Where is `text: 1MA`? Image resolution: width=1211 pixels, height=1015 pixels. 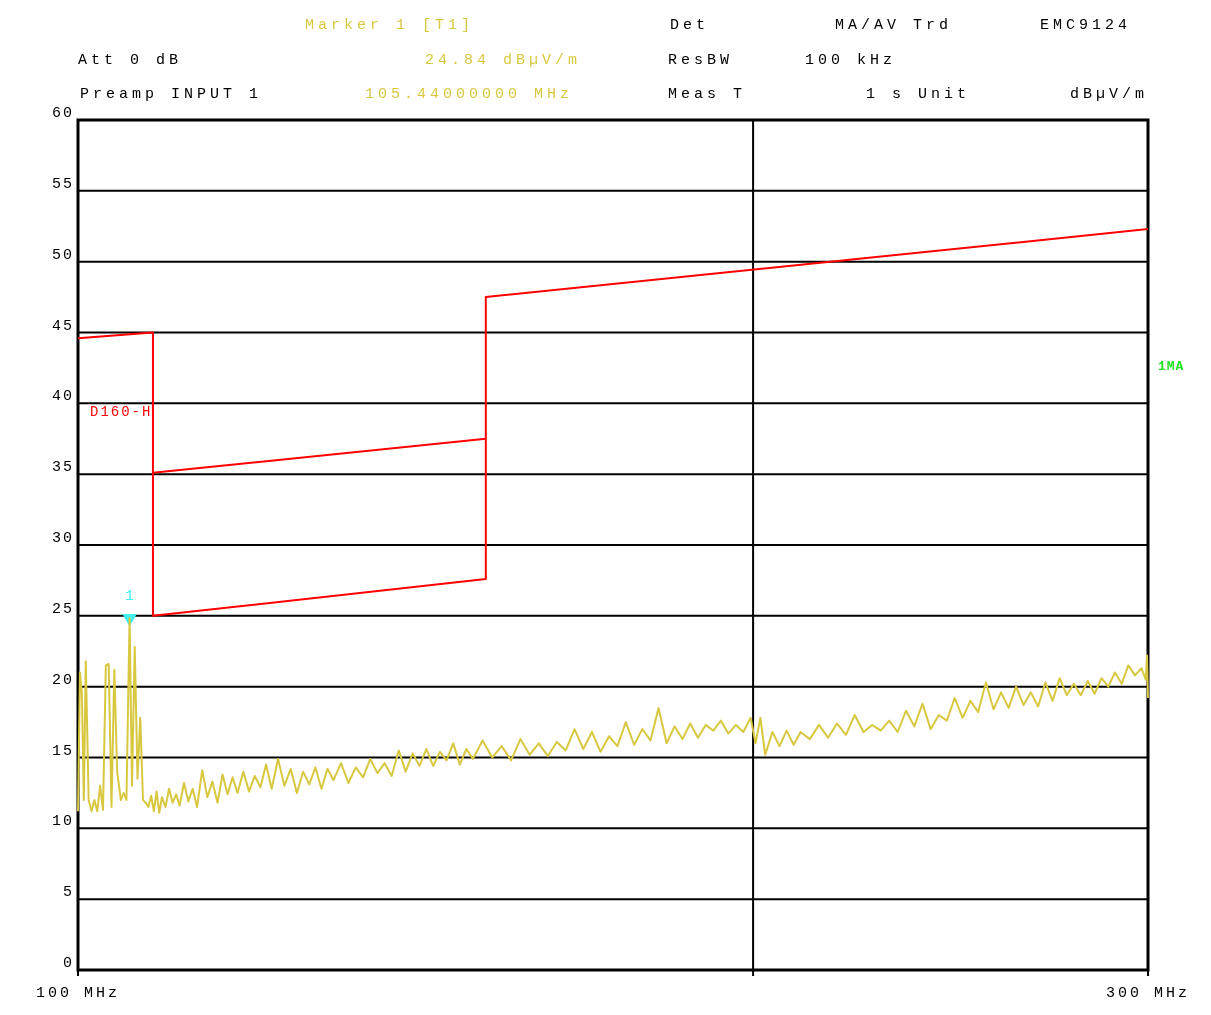 text: 1MA is located at coordinates (1171, 366).